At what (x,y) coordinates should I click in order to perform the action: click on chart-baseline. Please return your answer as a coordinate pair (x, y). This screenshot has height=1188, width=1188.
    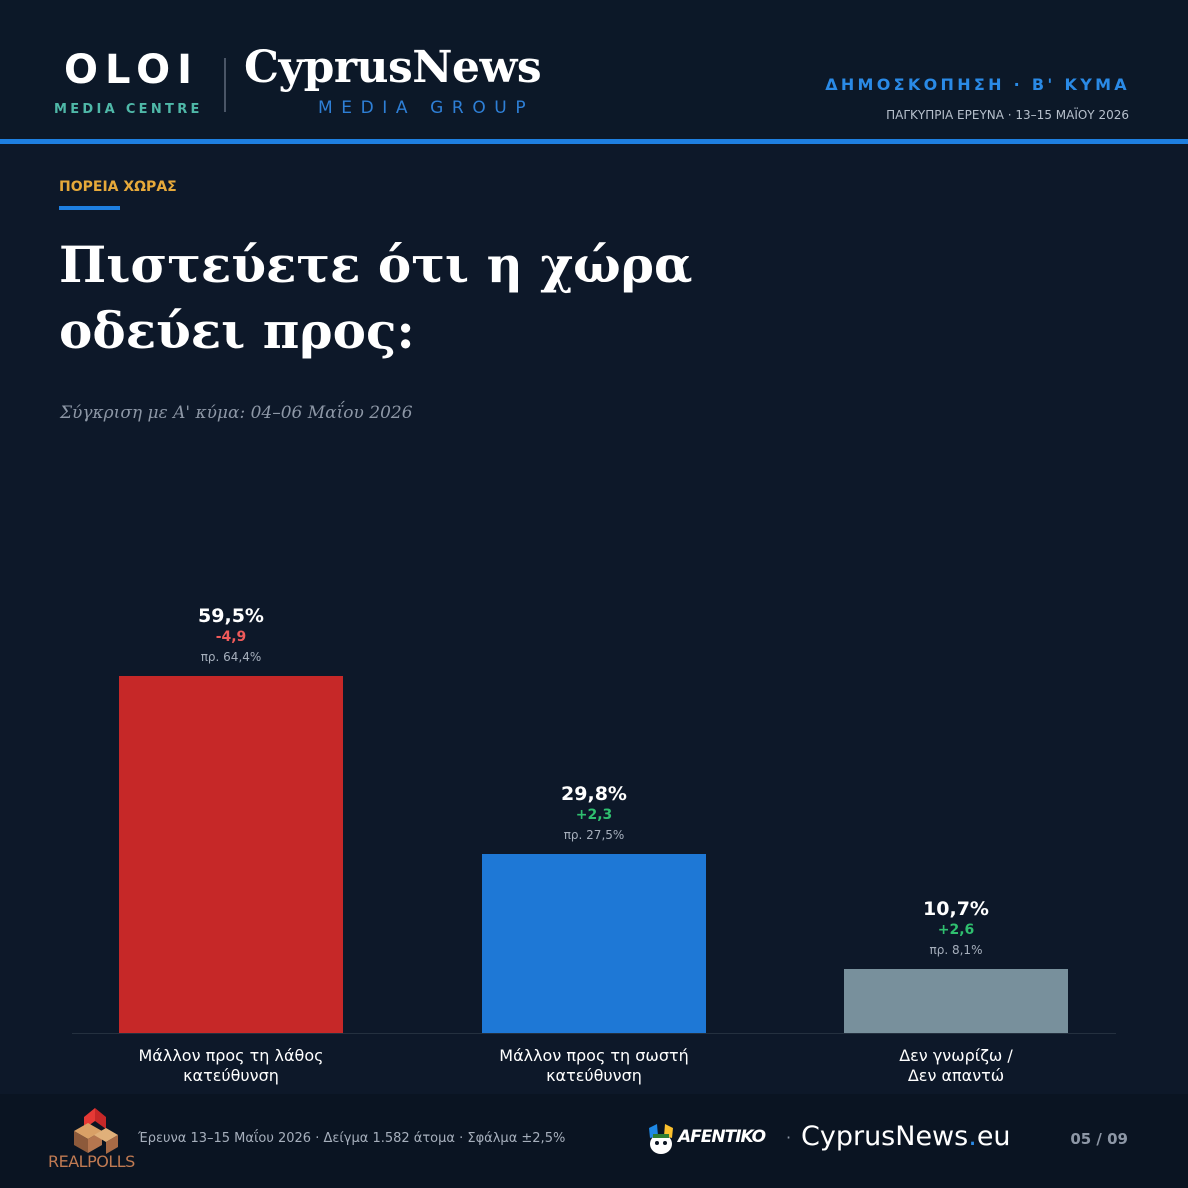
    Looking at the image, I should click on (594, 1033).